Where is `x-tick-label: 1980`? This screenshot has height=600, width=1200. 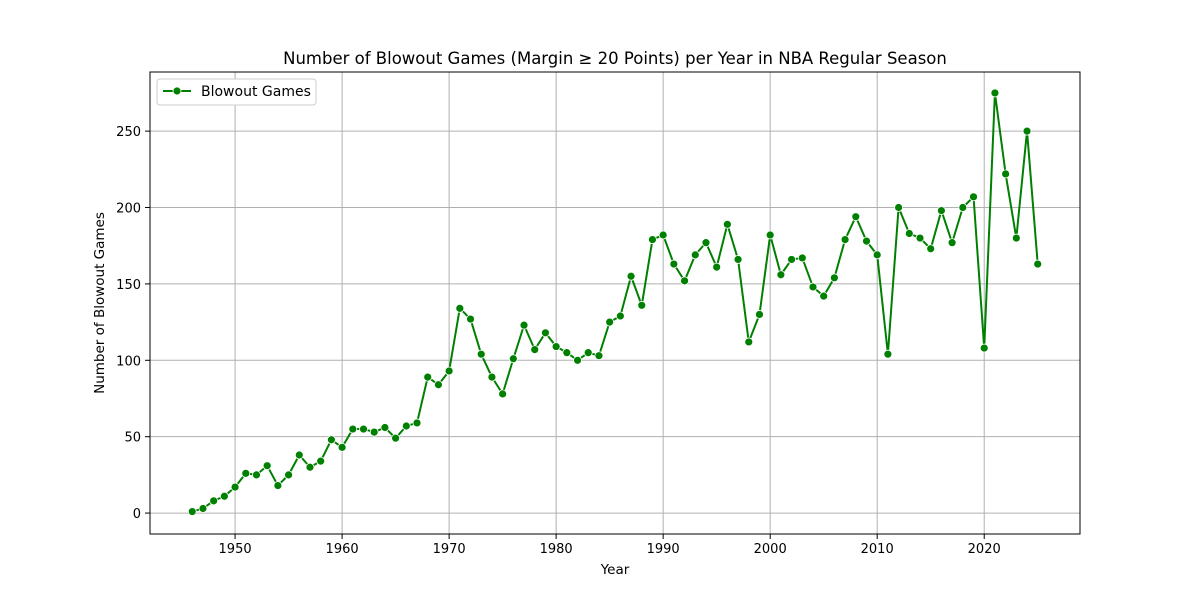
x-tick-label: 1980 is located at coordinates (556, 549).